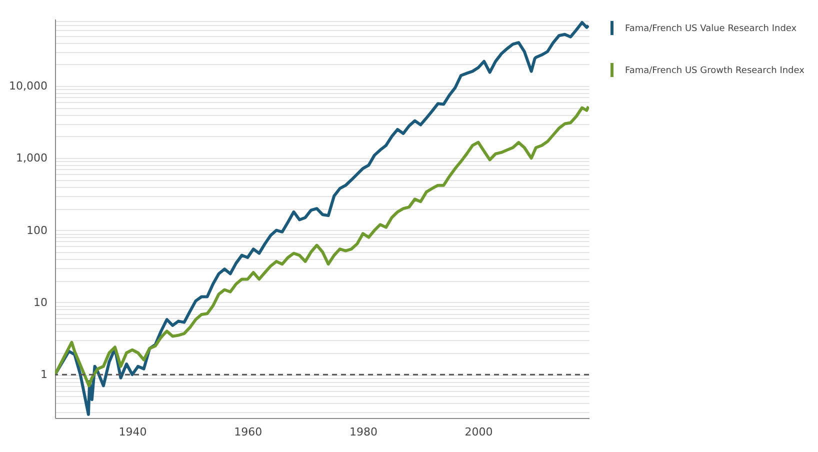 The height and width of the screenshot is (452, 818). Describe the element at coordinates (478, 432) in the screenshot. I see `x-tick-label: 2000` at that location.